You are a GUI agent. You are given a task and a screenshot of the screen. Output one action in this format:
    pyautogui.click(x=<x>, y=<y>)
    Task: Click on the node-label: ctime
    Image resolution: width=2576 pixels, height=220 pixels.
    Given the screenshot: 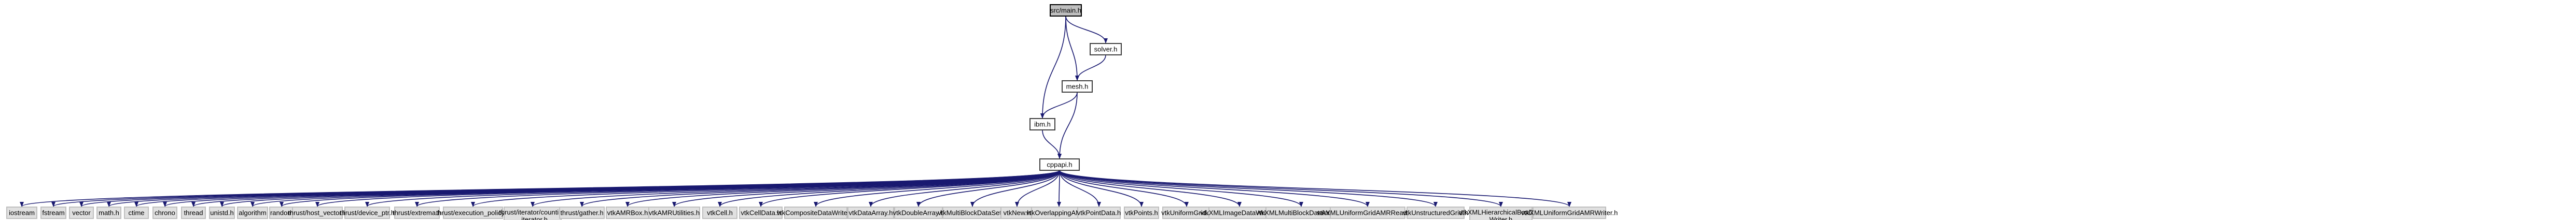 What is the action you would take?
    pyautogui.click(x=136, y=213)
    